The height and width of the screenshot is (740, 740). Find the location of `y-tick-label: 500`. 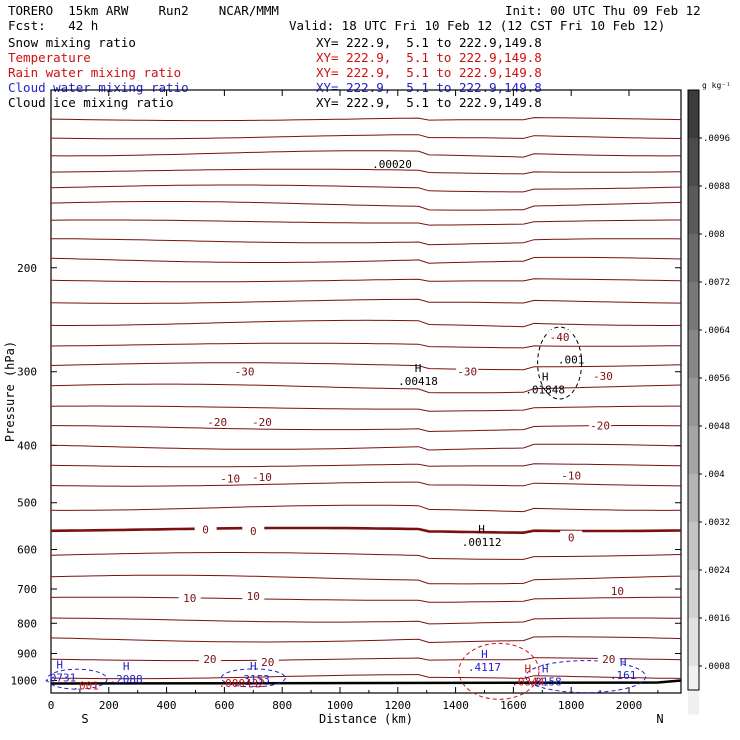

y-tick-label: 500 is located at coordinates (27, 503).